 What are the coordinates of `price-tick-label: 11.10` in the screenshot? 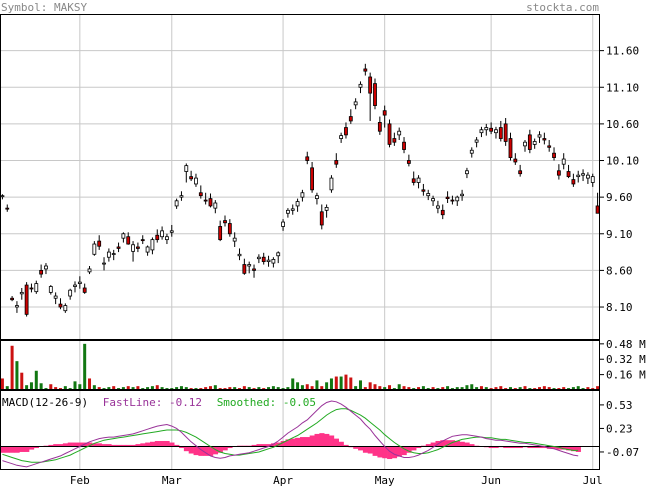 It's located at (622, 87).